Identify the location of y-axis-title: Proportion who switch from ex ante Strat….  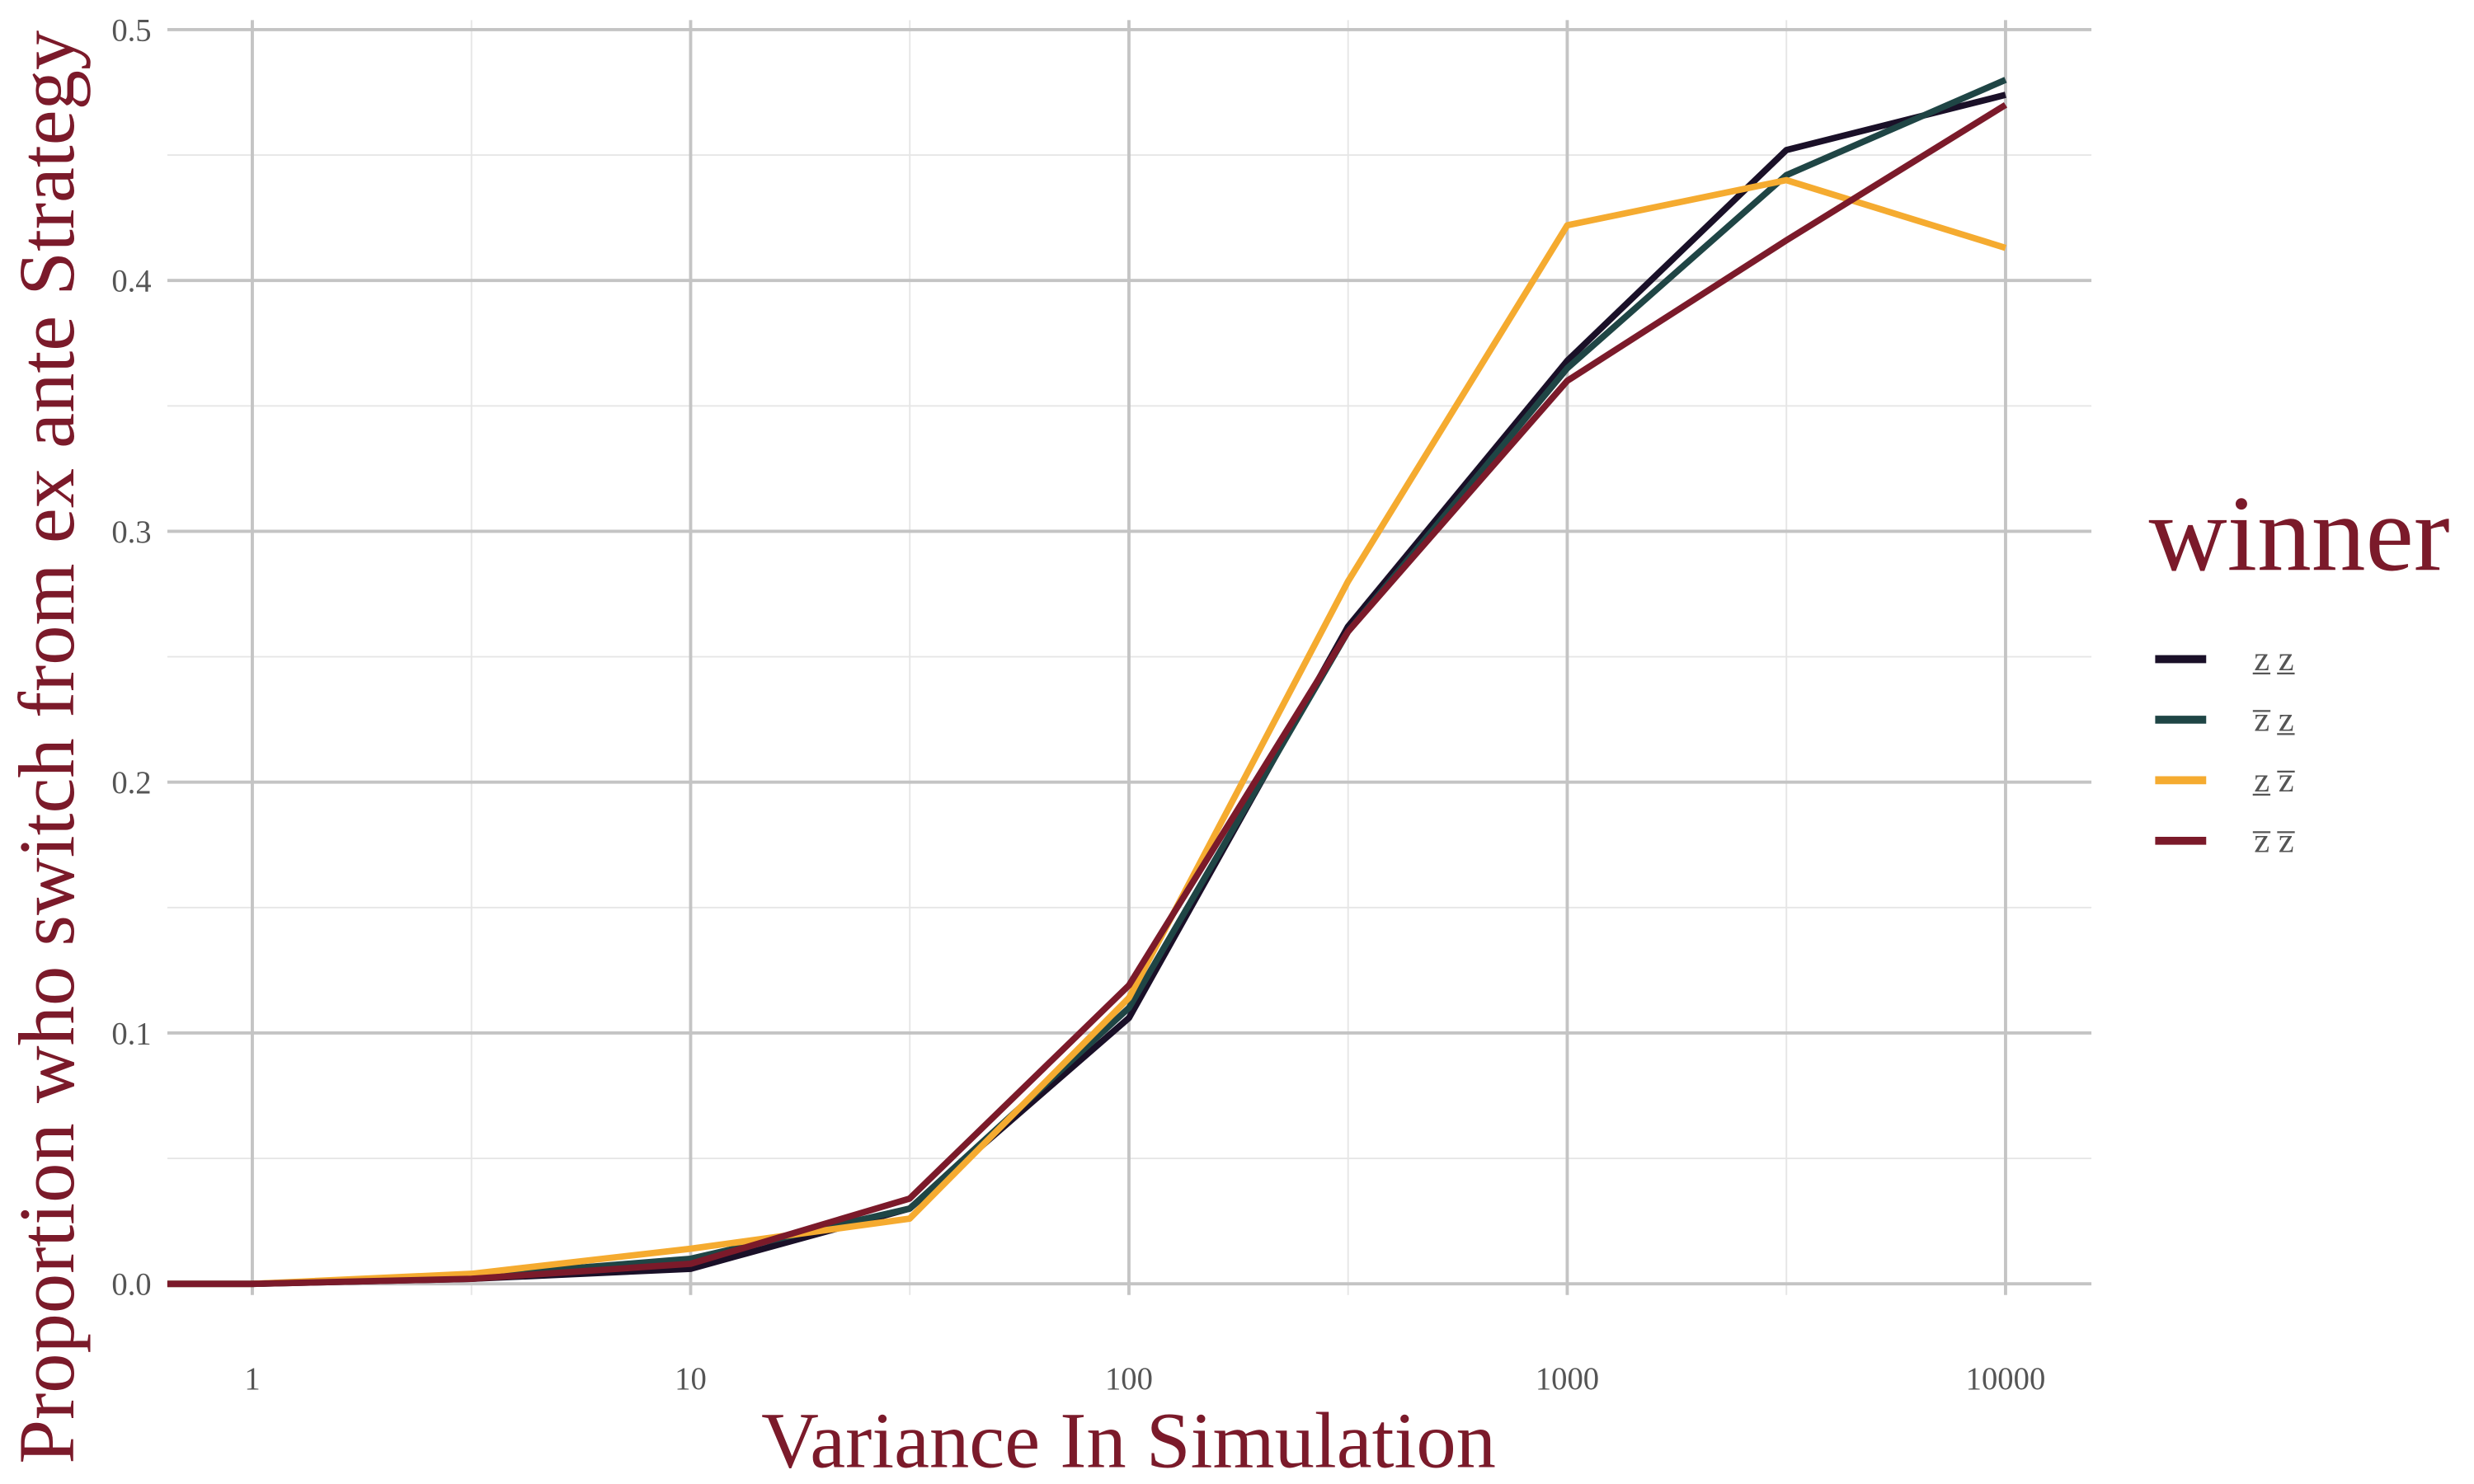
(46, 747).